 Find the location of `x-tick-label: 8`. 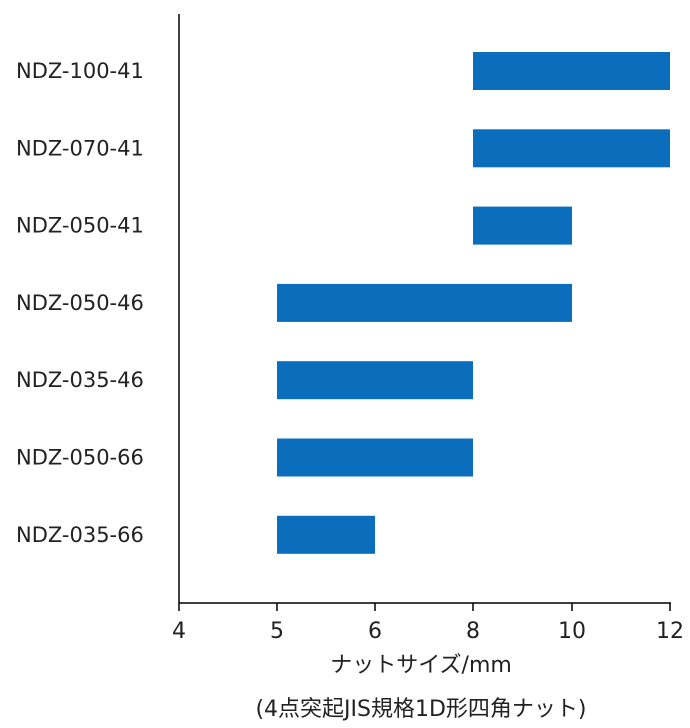

x-tick-label: 8 is located at coordinates (473, 631).